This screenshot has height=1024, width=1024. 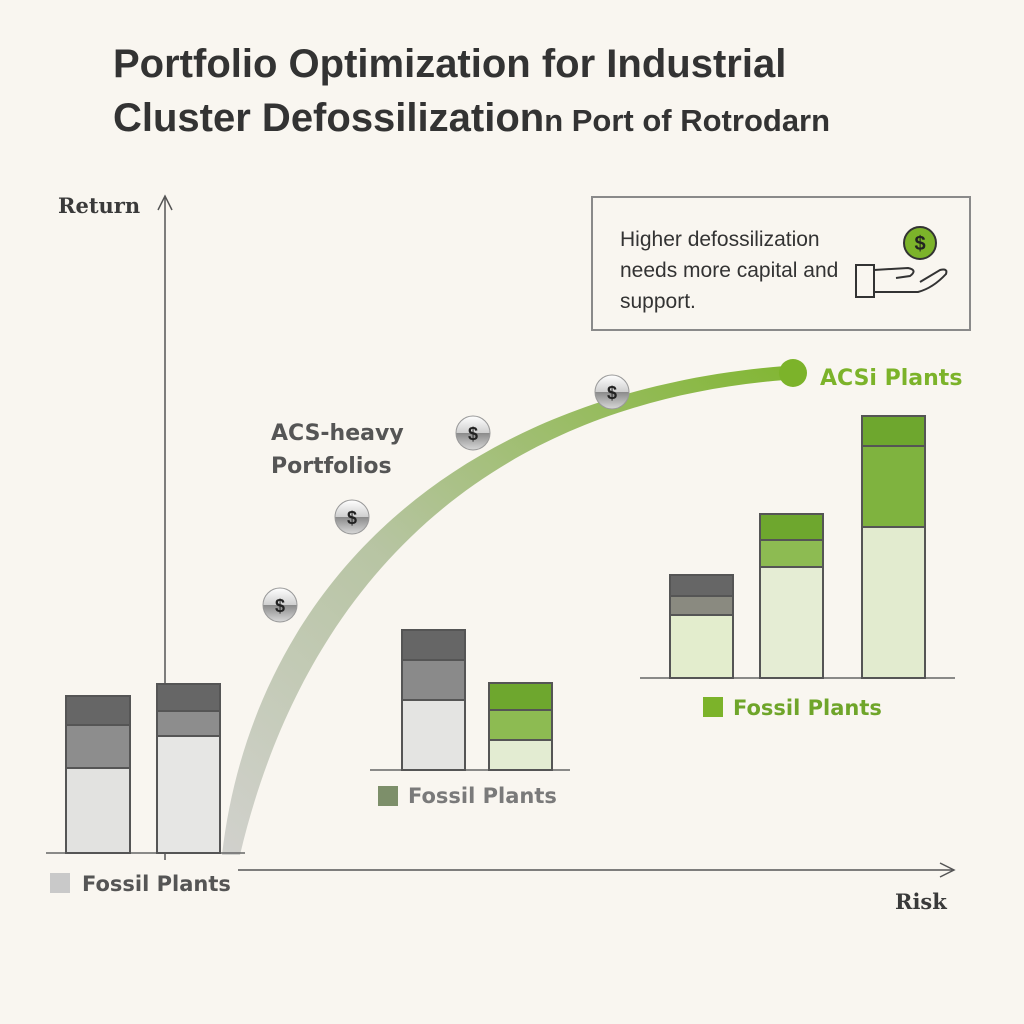 I want to click on legend-label-group-1: Fossil Plants, so click(x=156, y=884).